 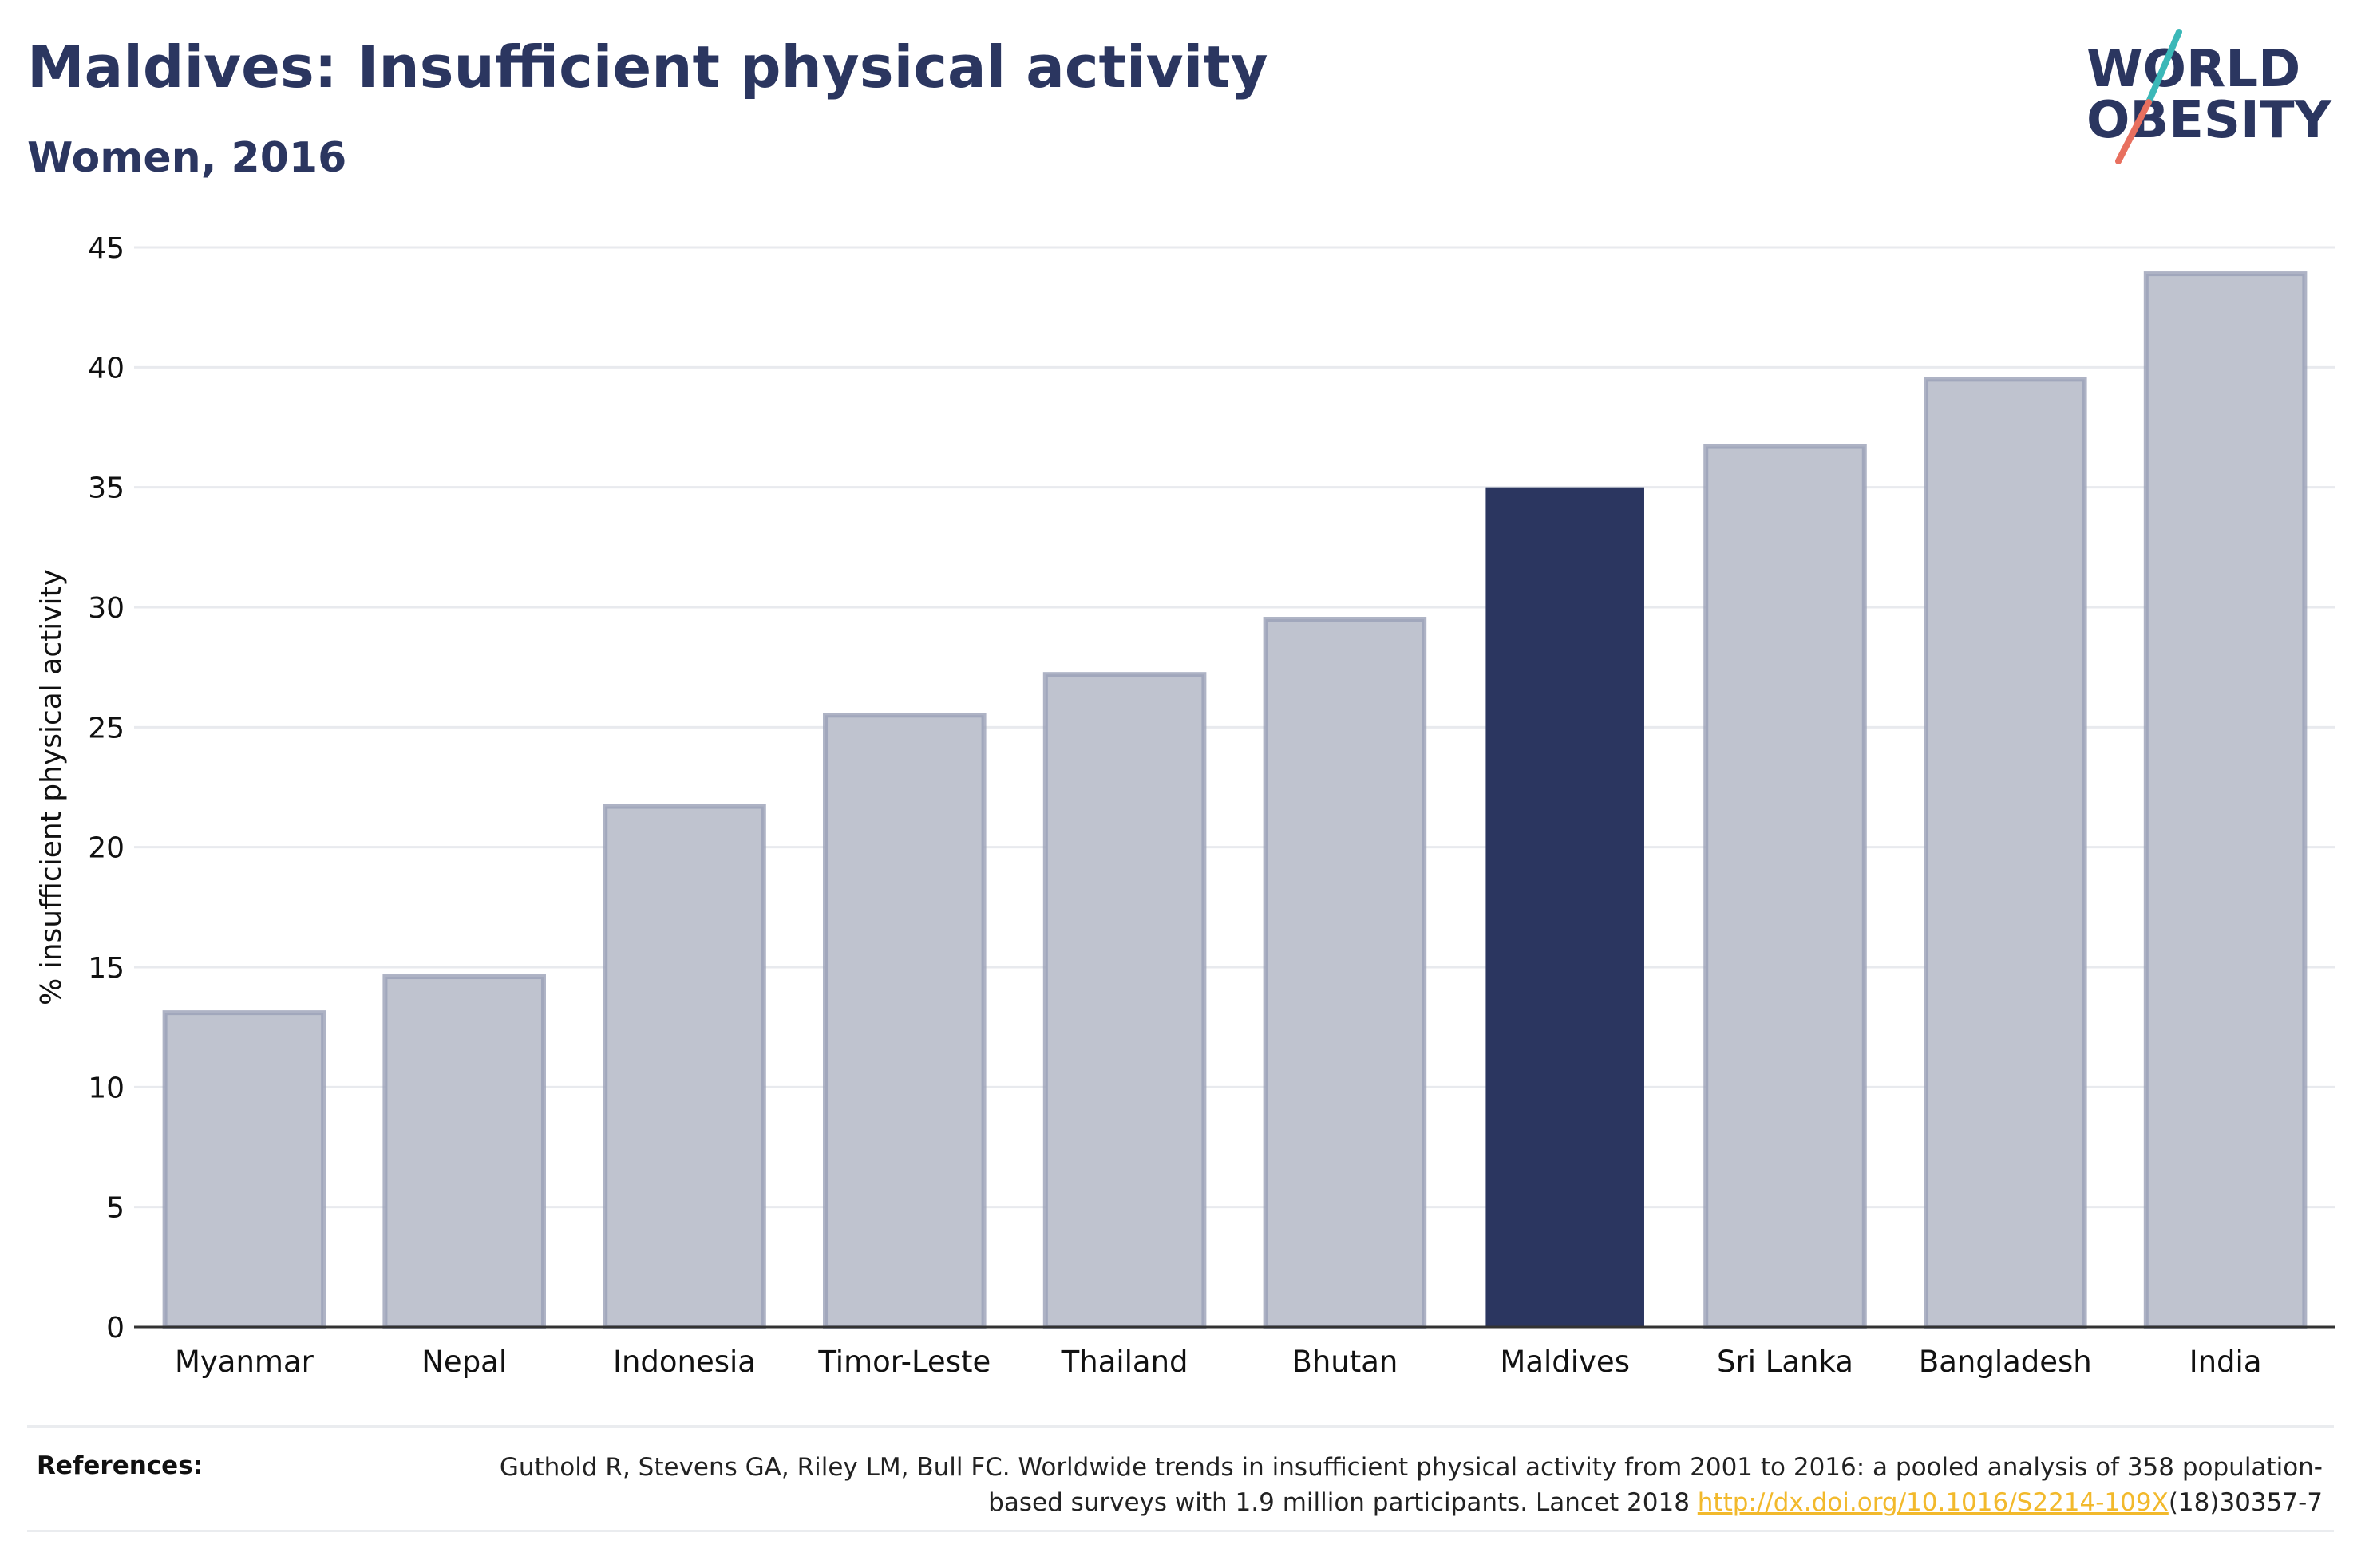 What do you see at coordinates (187, 158) in the screenshot?
I see `chart-subtitle: Women, 2016` at bounding box center [187, 158].